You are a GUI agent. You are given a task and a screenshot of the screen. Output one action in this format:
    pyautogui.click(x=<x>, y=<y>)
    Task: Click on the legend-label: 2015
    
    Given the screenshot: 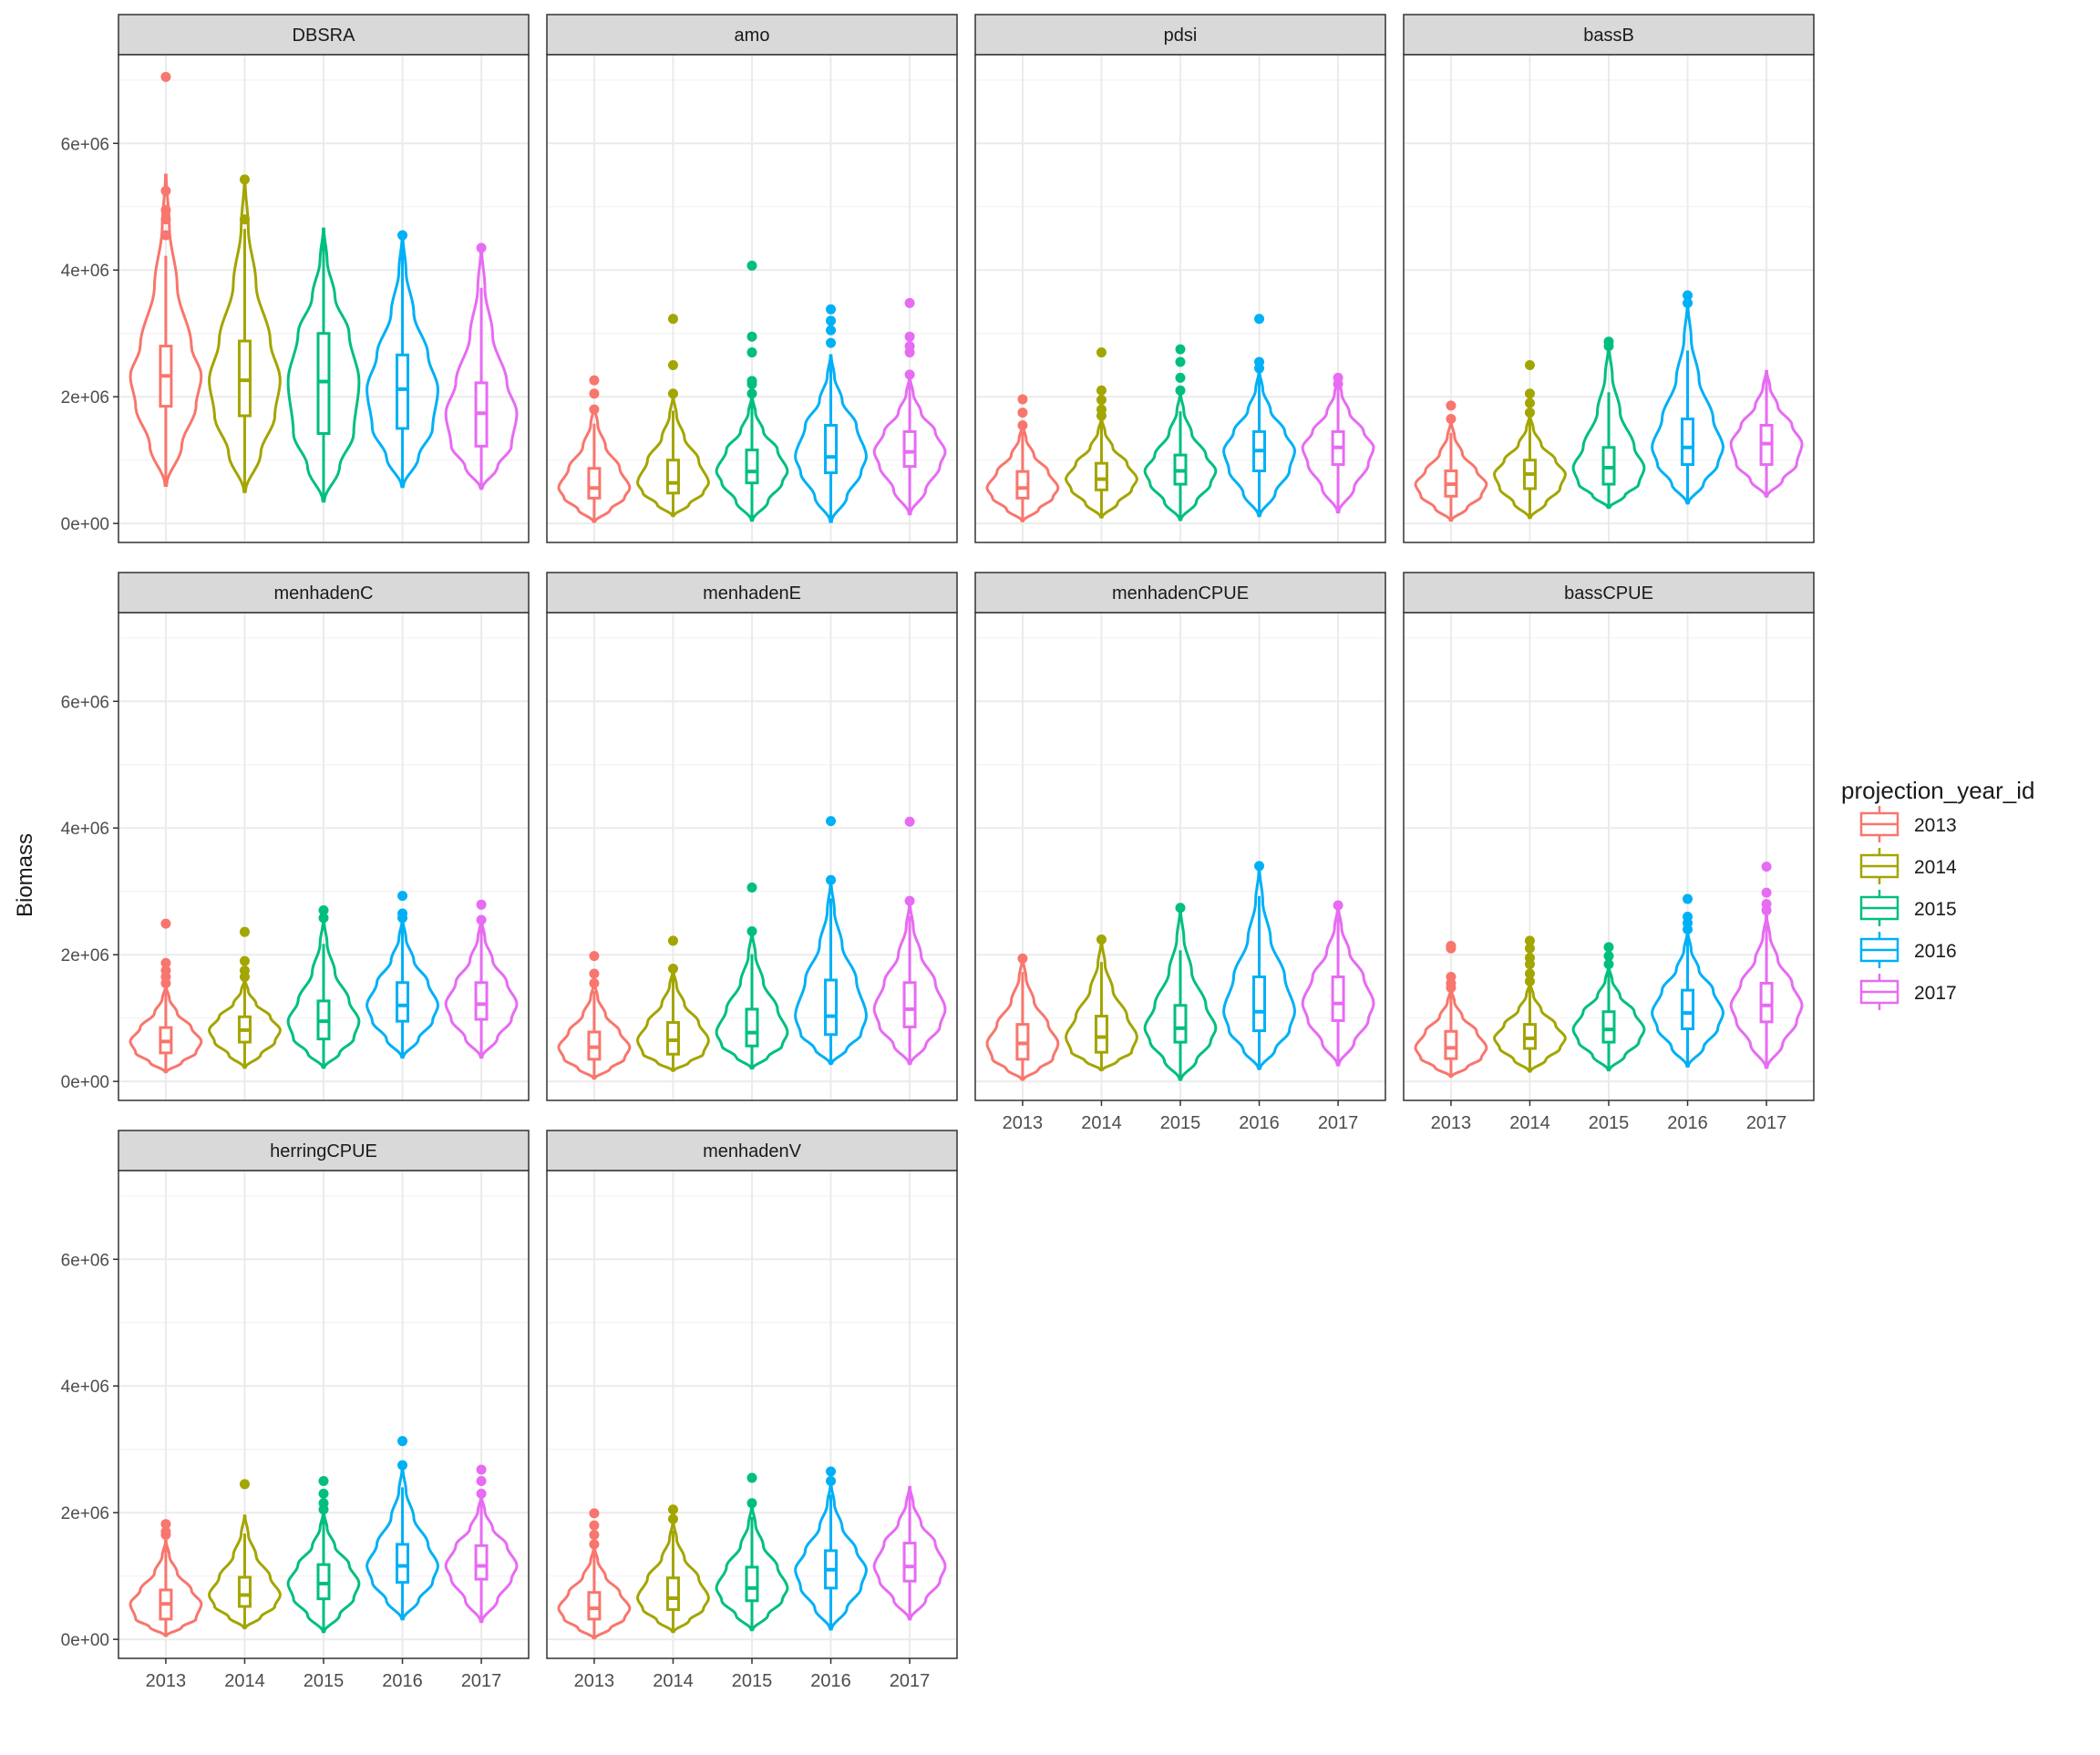 What is the action you would take?
    pyautogui.click(x=1935, y=909)
    